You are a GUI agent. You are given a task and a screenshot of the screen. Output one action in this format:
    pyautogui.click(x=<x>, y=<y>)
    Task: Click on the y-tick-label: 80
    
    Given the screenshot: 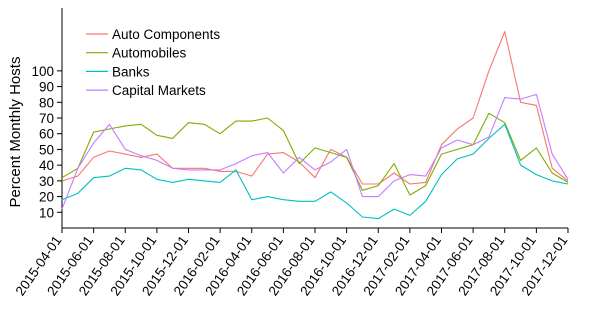 What is the action you would take?
    pyautogui.click(x=46, y=102)
    